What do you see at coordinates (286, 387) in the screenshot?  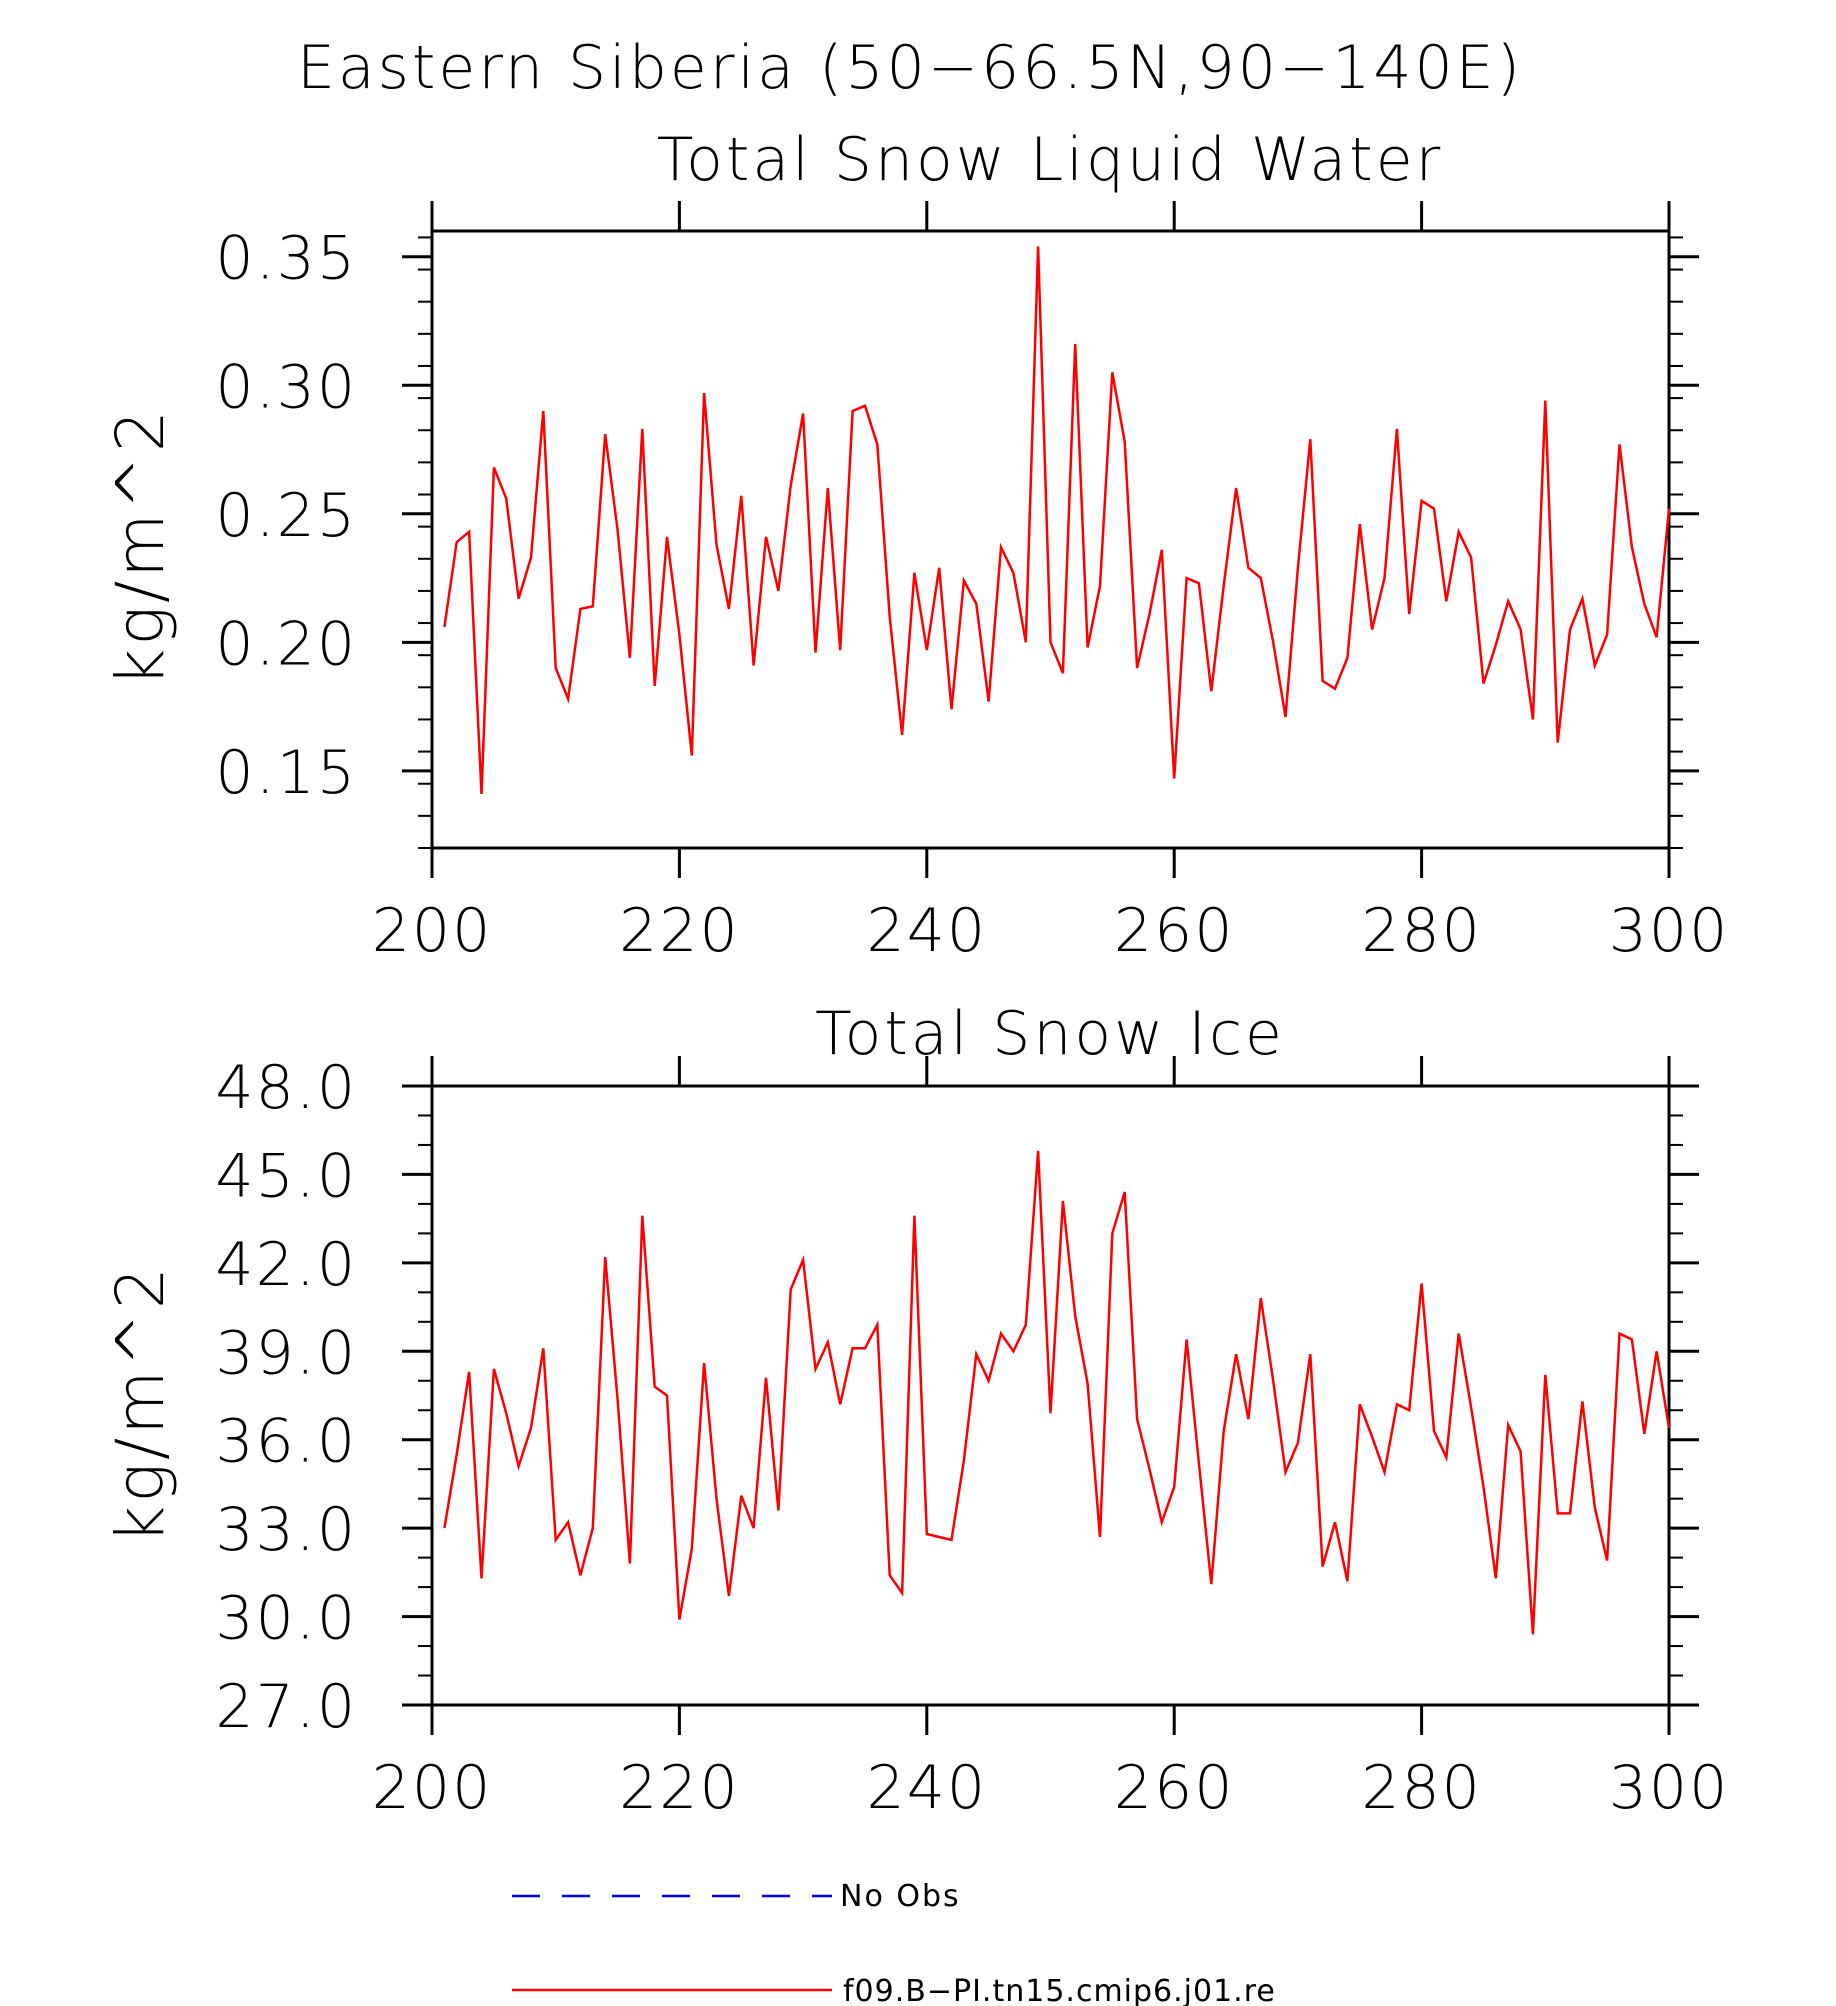 I see `y-tick-label: 0.30` at bounding box center [286, 387].